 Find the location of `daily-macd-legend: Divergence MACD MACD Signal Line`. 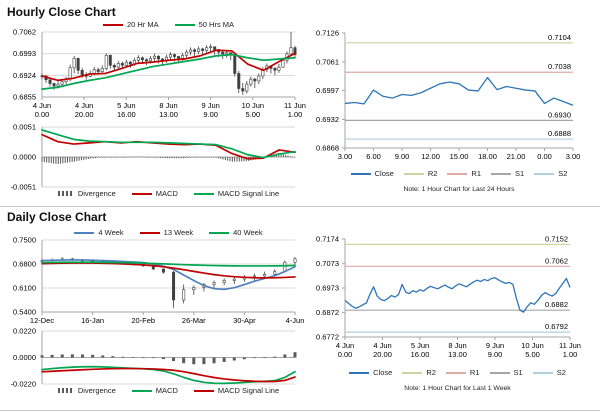

daily-macd-legend: Divergence MACD MACD Signal Line is located at coordinates (168, 390).